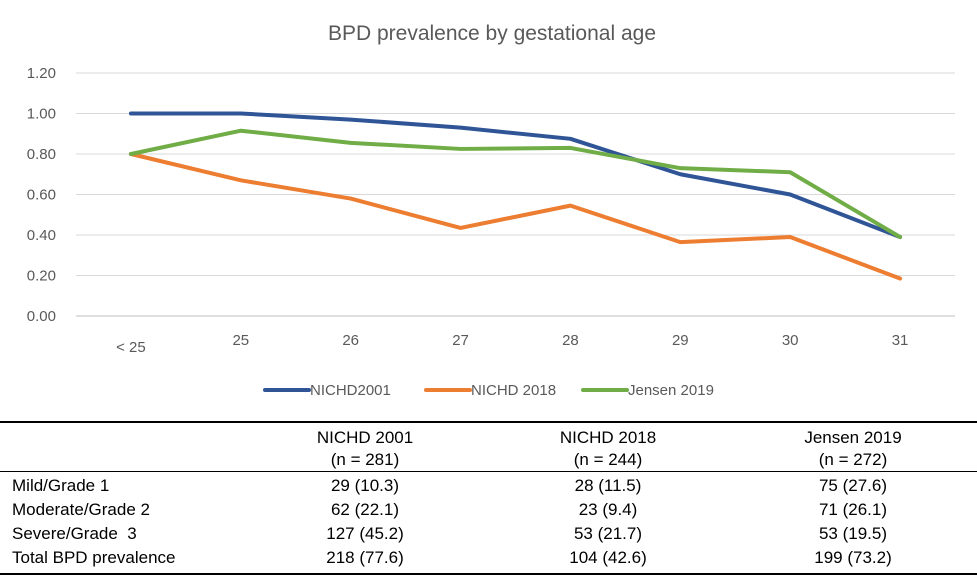  Describe the element at coordinates (900, 340) in the screenshot. I see `x-tick-label: 31` at that location.